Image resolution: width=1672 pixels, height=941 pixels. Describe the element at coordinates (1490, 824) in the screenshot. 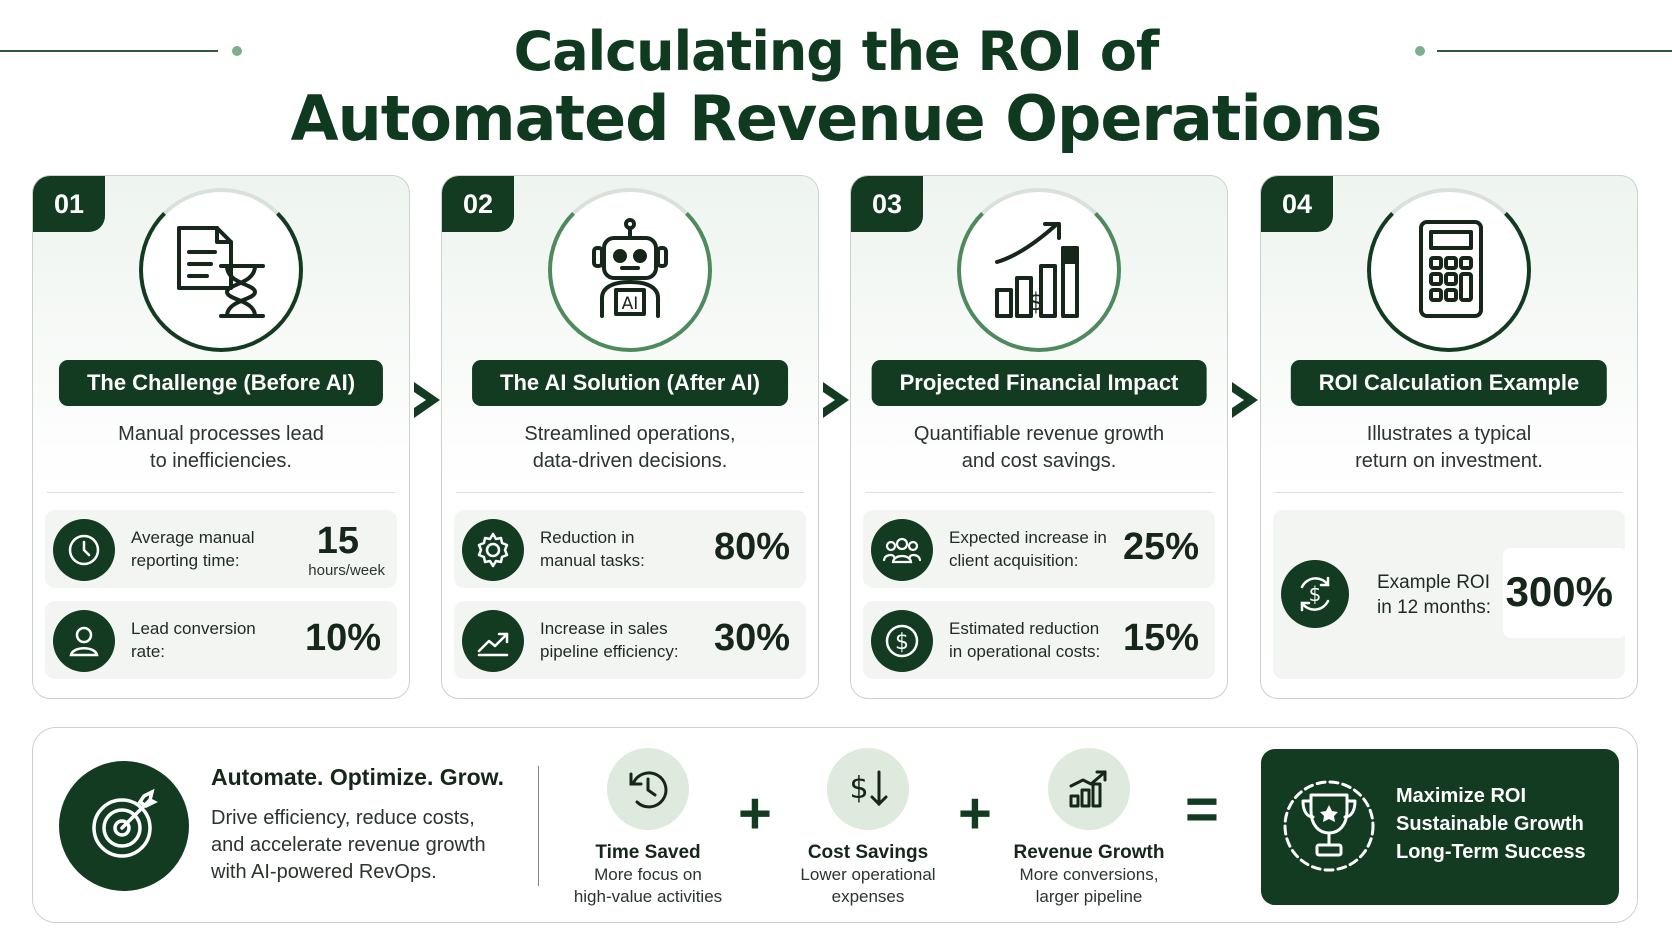

I see `result-line2: Sustainable Growth` at that location.